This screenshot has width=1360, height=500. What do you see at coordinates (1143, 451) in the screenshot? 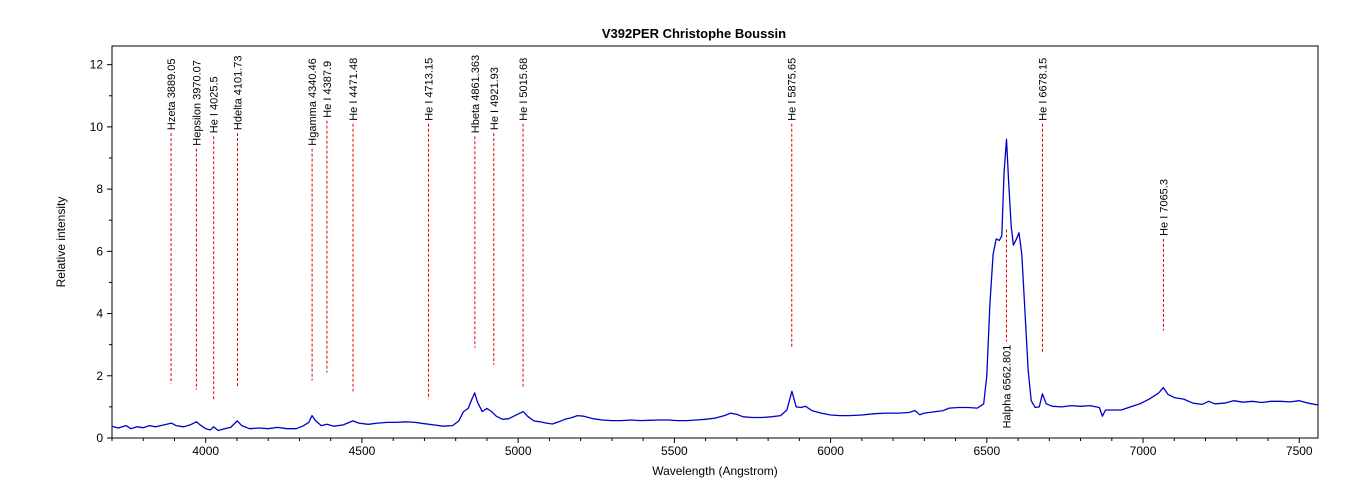
I see `x-tick-label: 7000` at bounding box center [1143, 451].